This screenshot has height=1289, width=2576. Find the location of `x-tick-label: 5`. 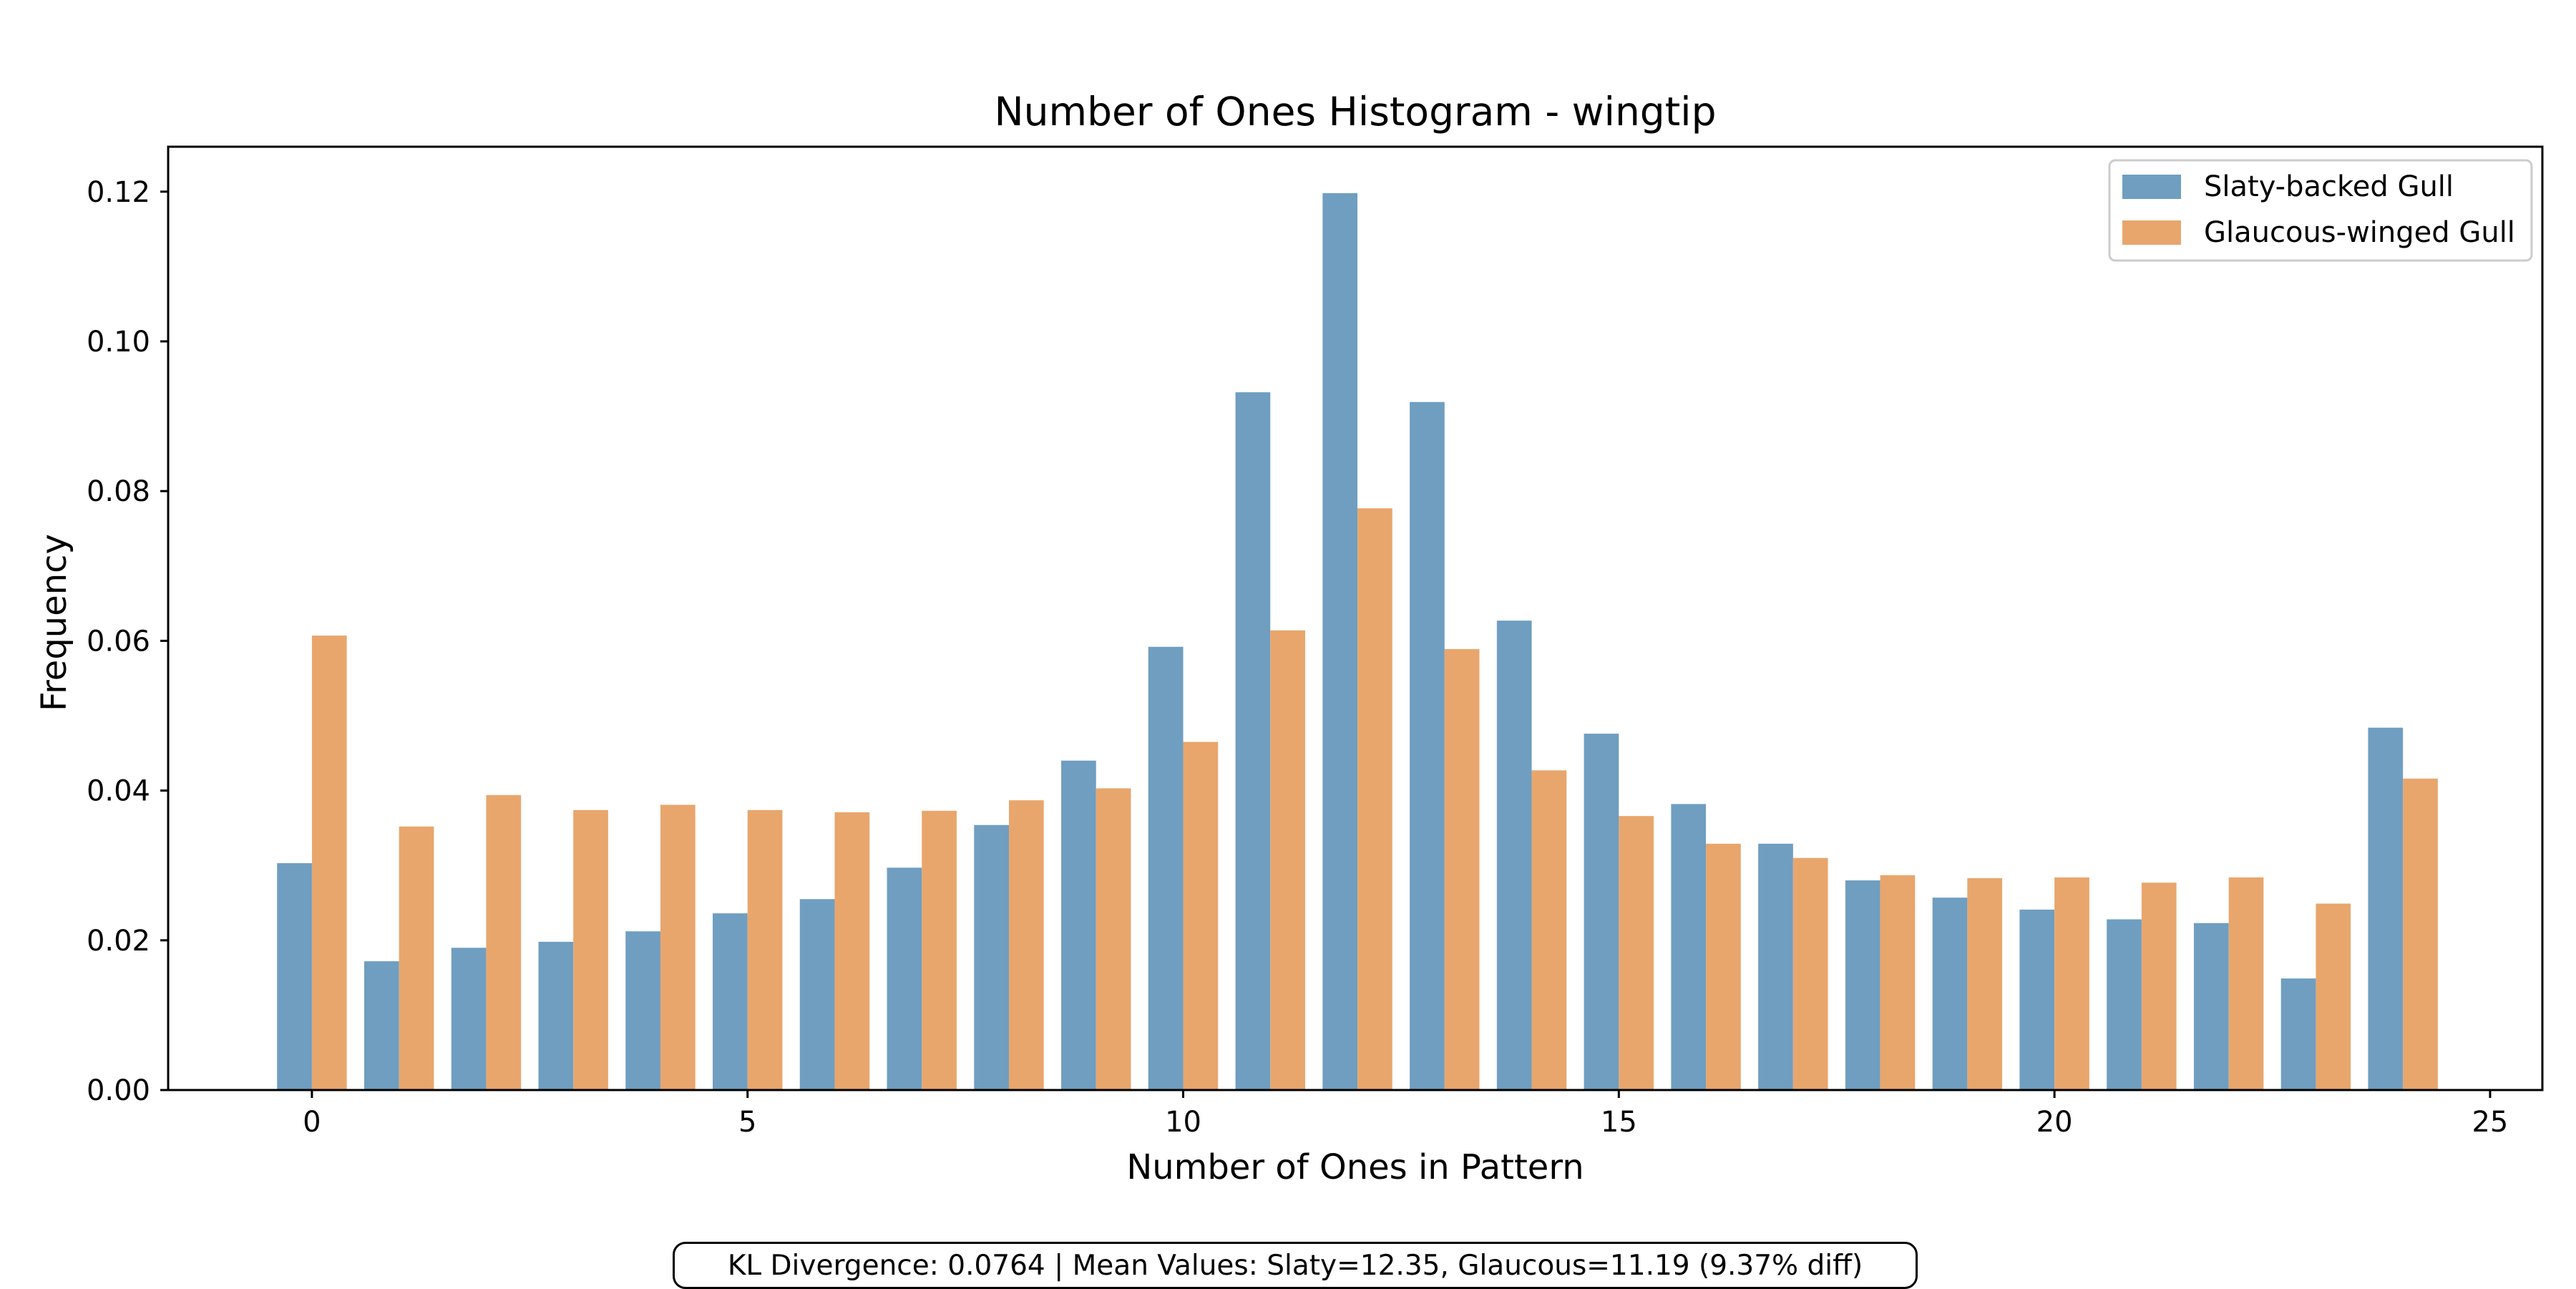

x-tick-label: 5 is located at coordinates (747, 1122).